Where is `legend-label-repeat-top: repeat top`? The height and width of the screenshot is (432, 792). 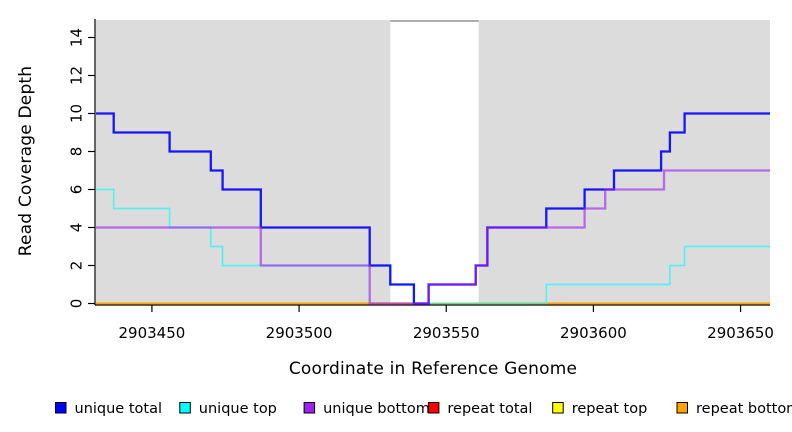
legend-label-repeat-top: repeat top is located at coordinates (610, 409).